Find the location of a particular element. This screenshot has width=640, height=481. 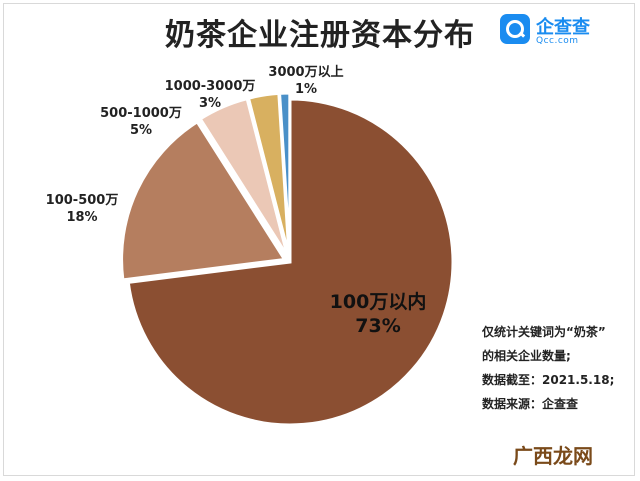

chart-title: 奶茶企业注册资本分布 is located at coordinates (320, 35).